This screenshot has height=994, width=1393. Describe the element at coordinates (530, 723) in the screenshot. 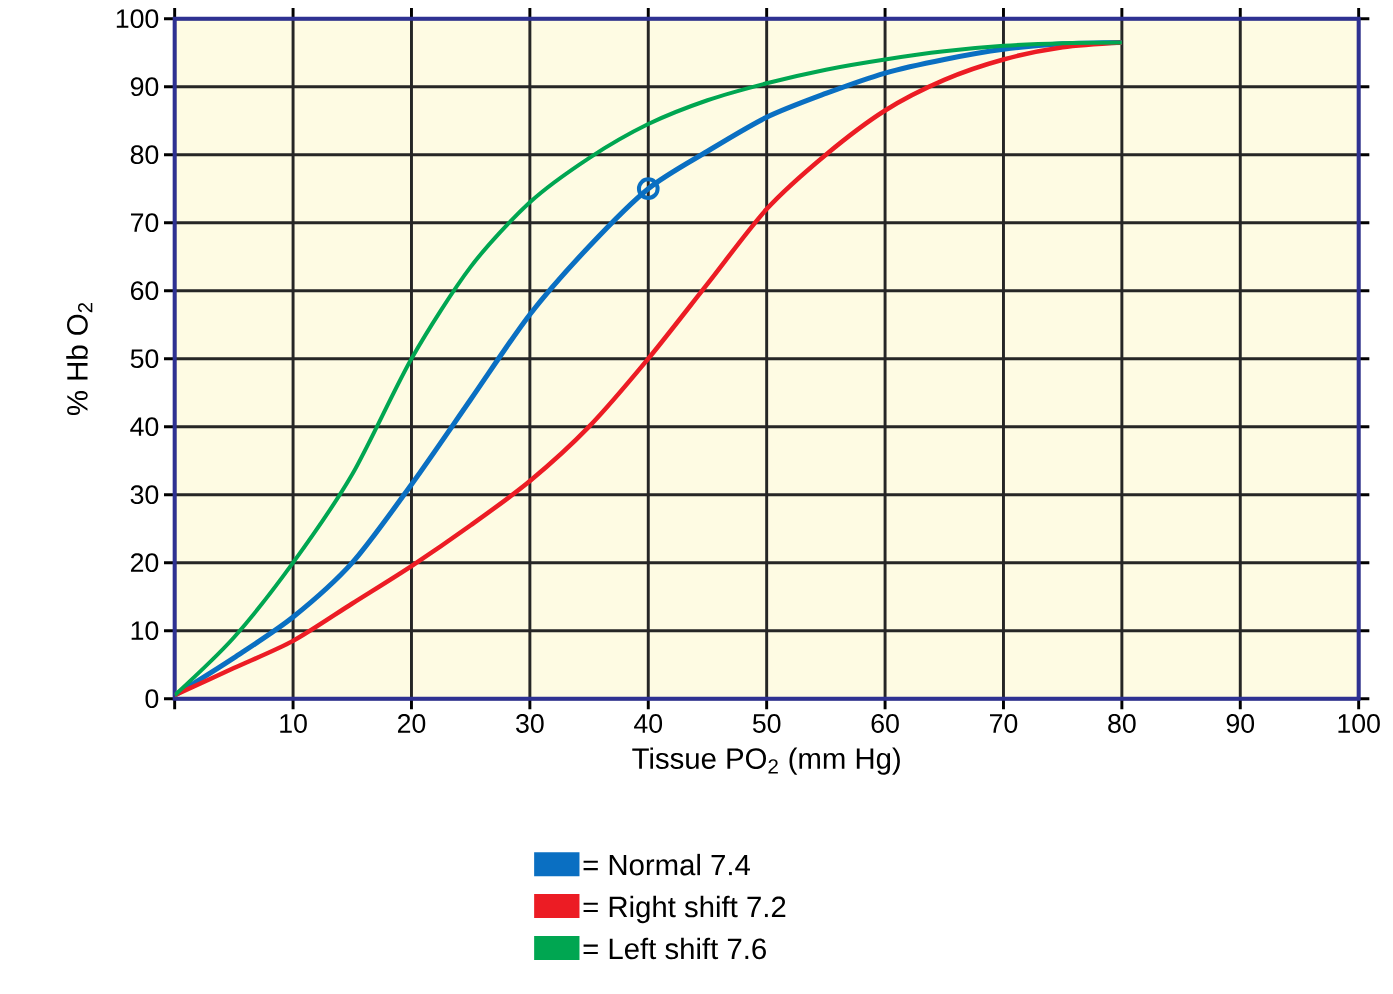

I see `x-tick-label: 30` at that location.